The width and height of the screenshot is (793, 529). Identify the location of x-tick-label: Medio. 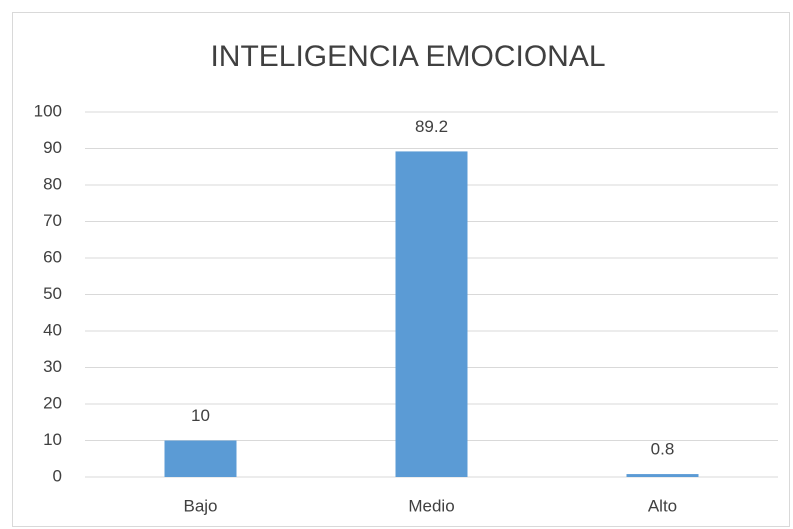
(431, 505).